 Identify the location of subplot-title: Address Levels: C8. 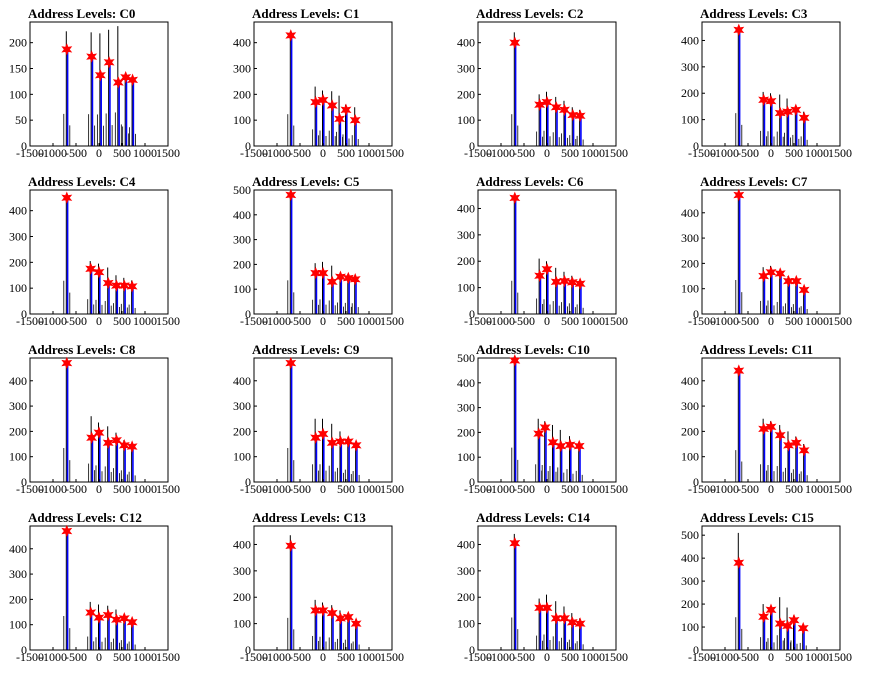
(82, 349).